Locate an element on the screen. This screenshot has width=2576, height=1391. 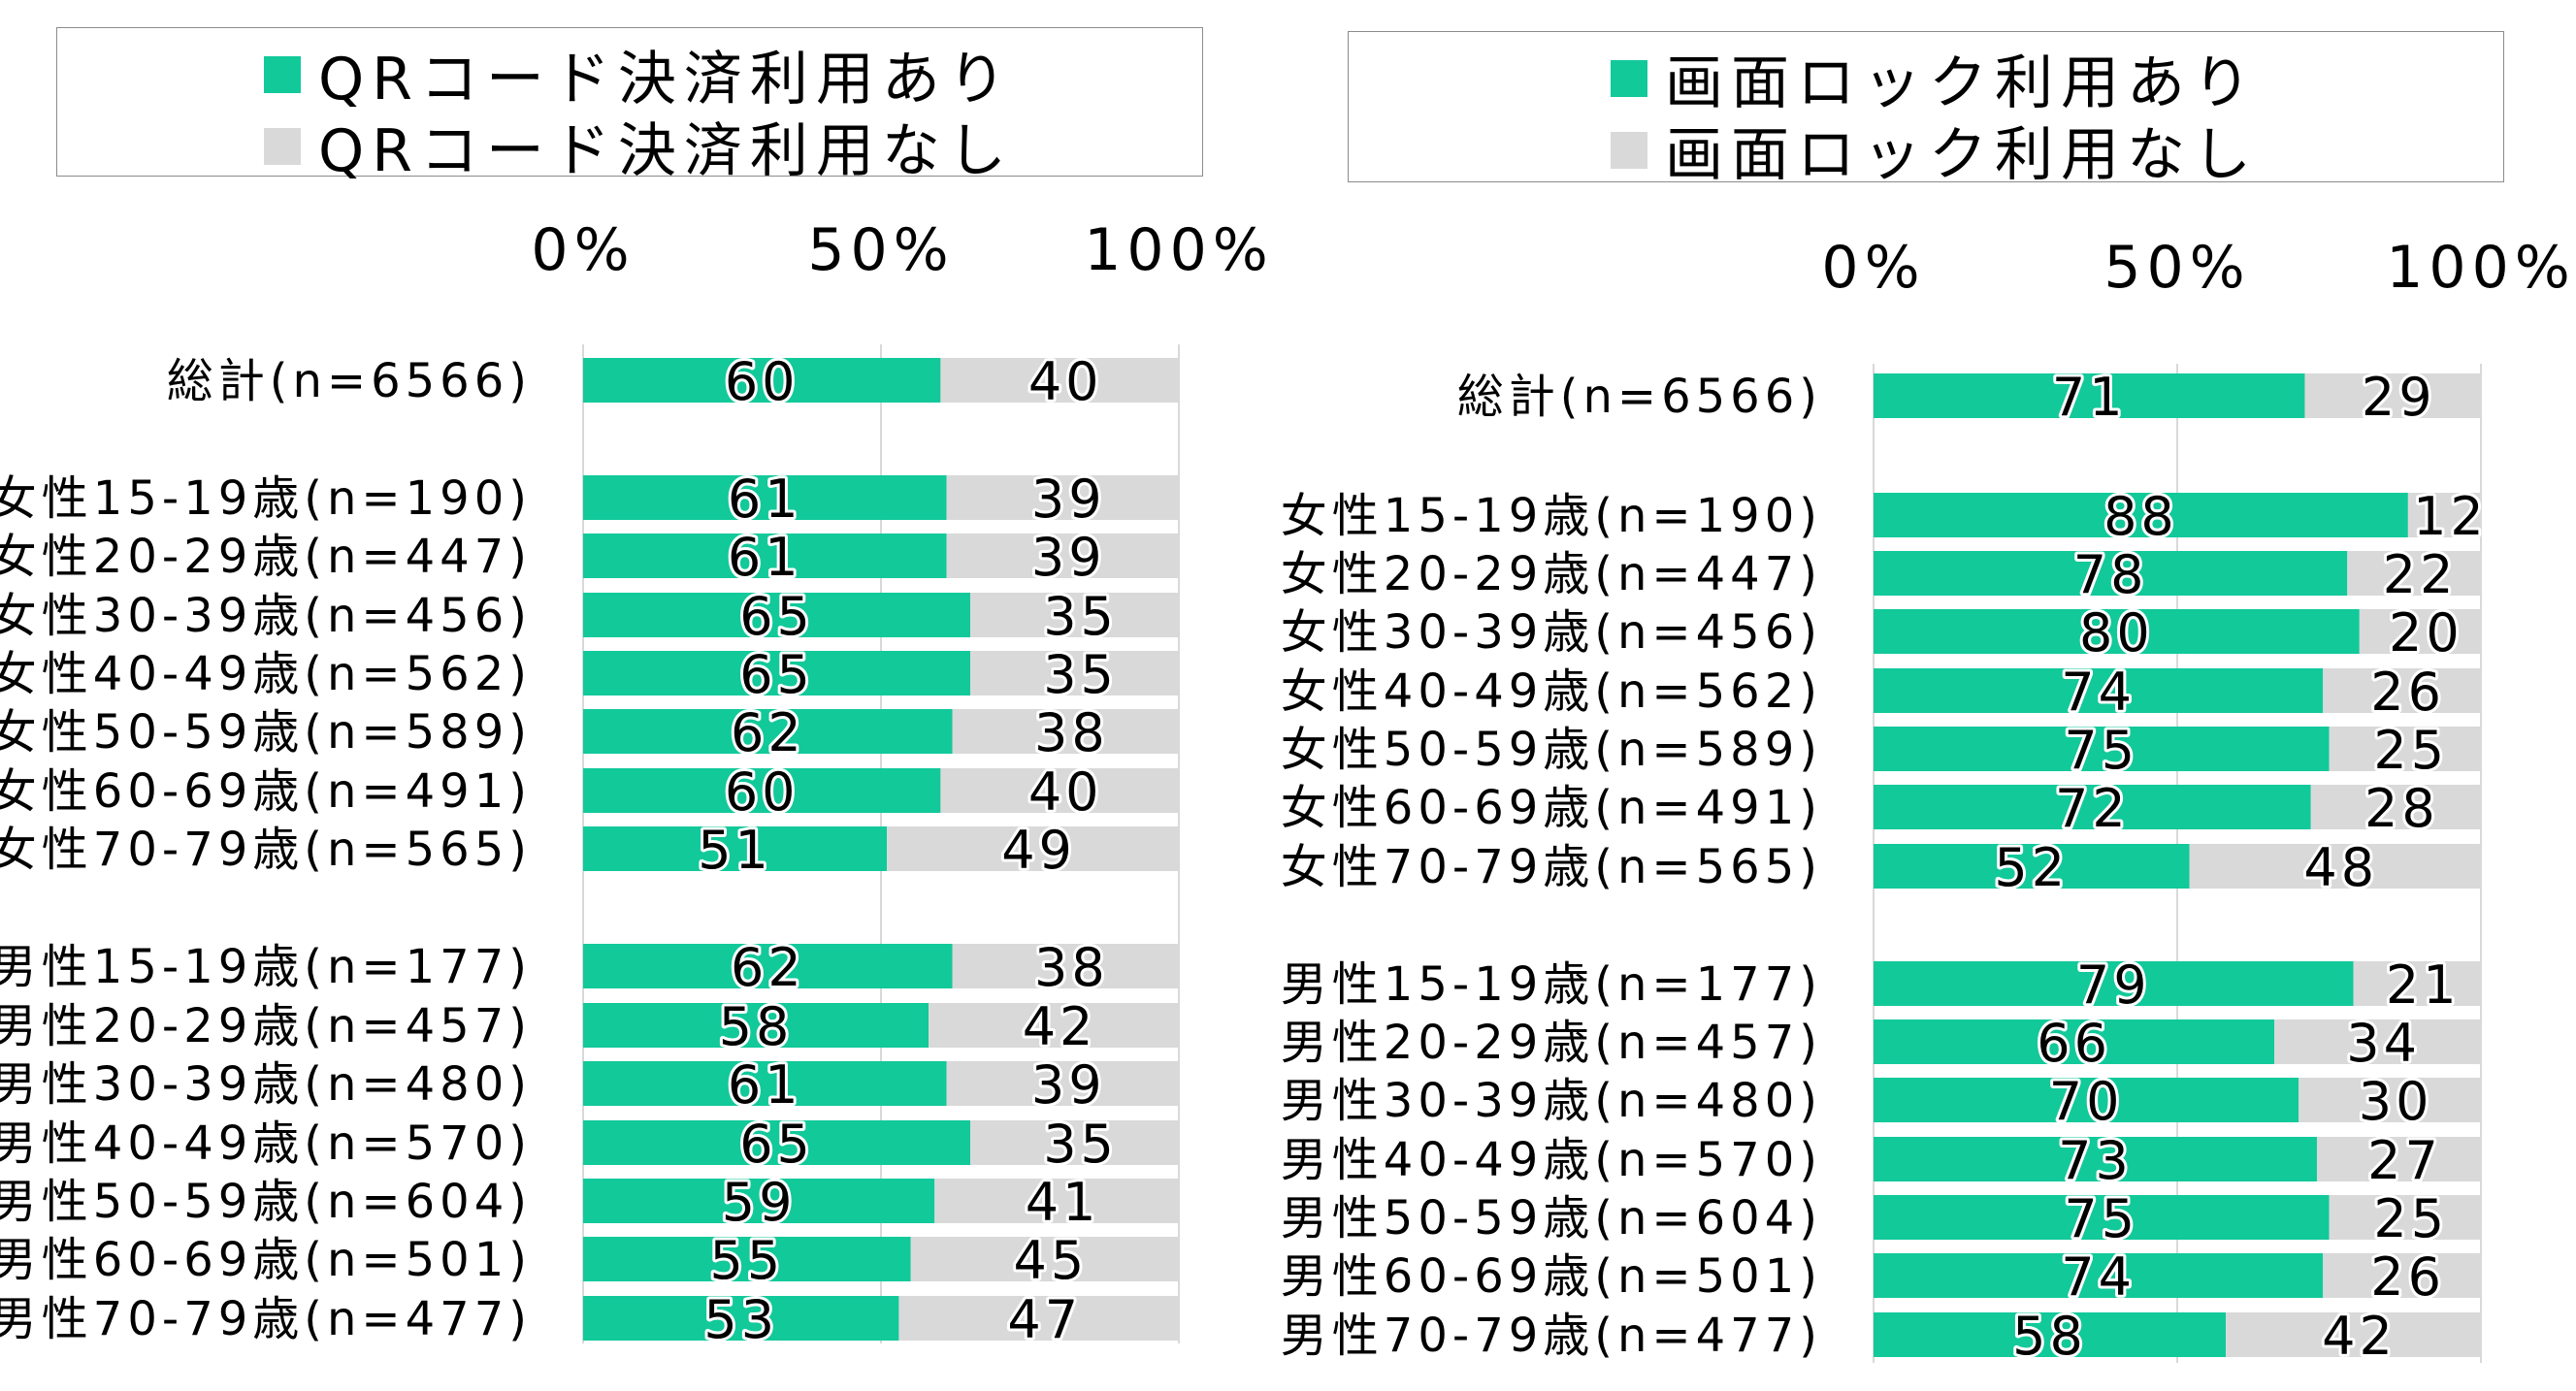
data-label-yes: 88 is located at coordinates (2140, 516).